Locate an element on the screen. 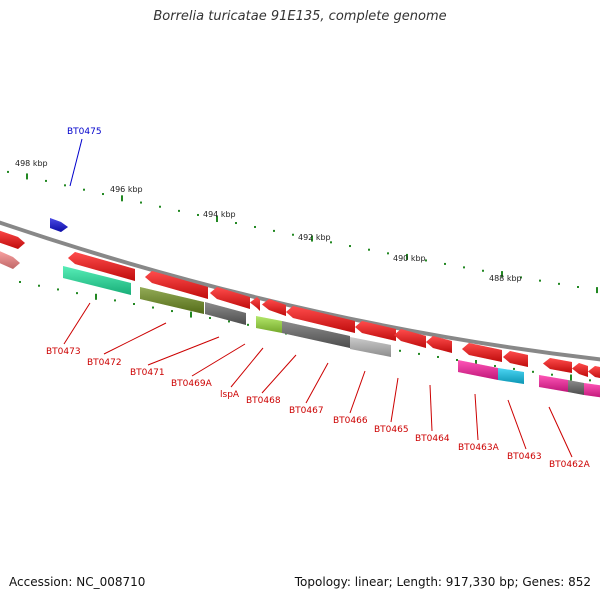  gene-feature-bt0462a is located at coordinates (553, 383).